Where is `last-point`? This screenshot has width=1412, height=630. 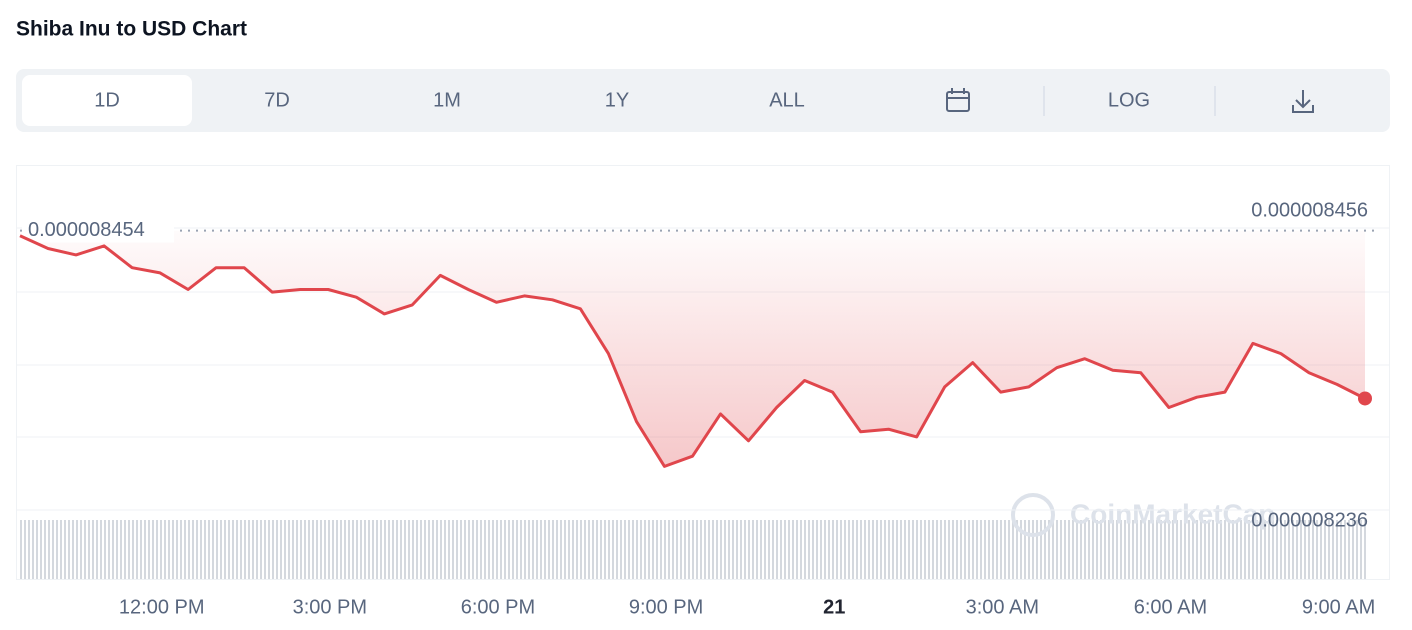
last-point is located at coordinates (1365, 398).